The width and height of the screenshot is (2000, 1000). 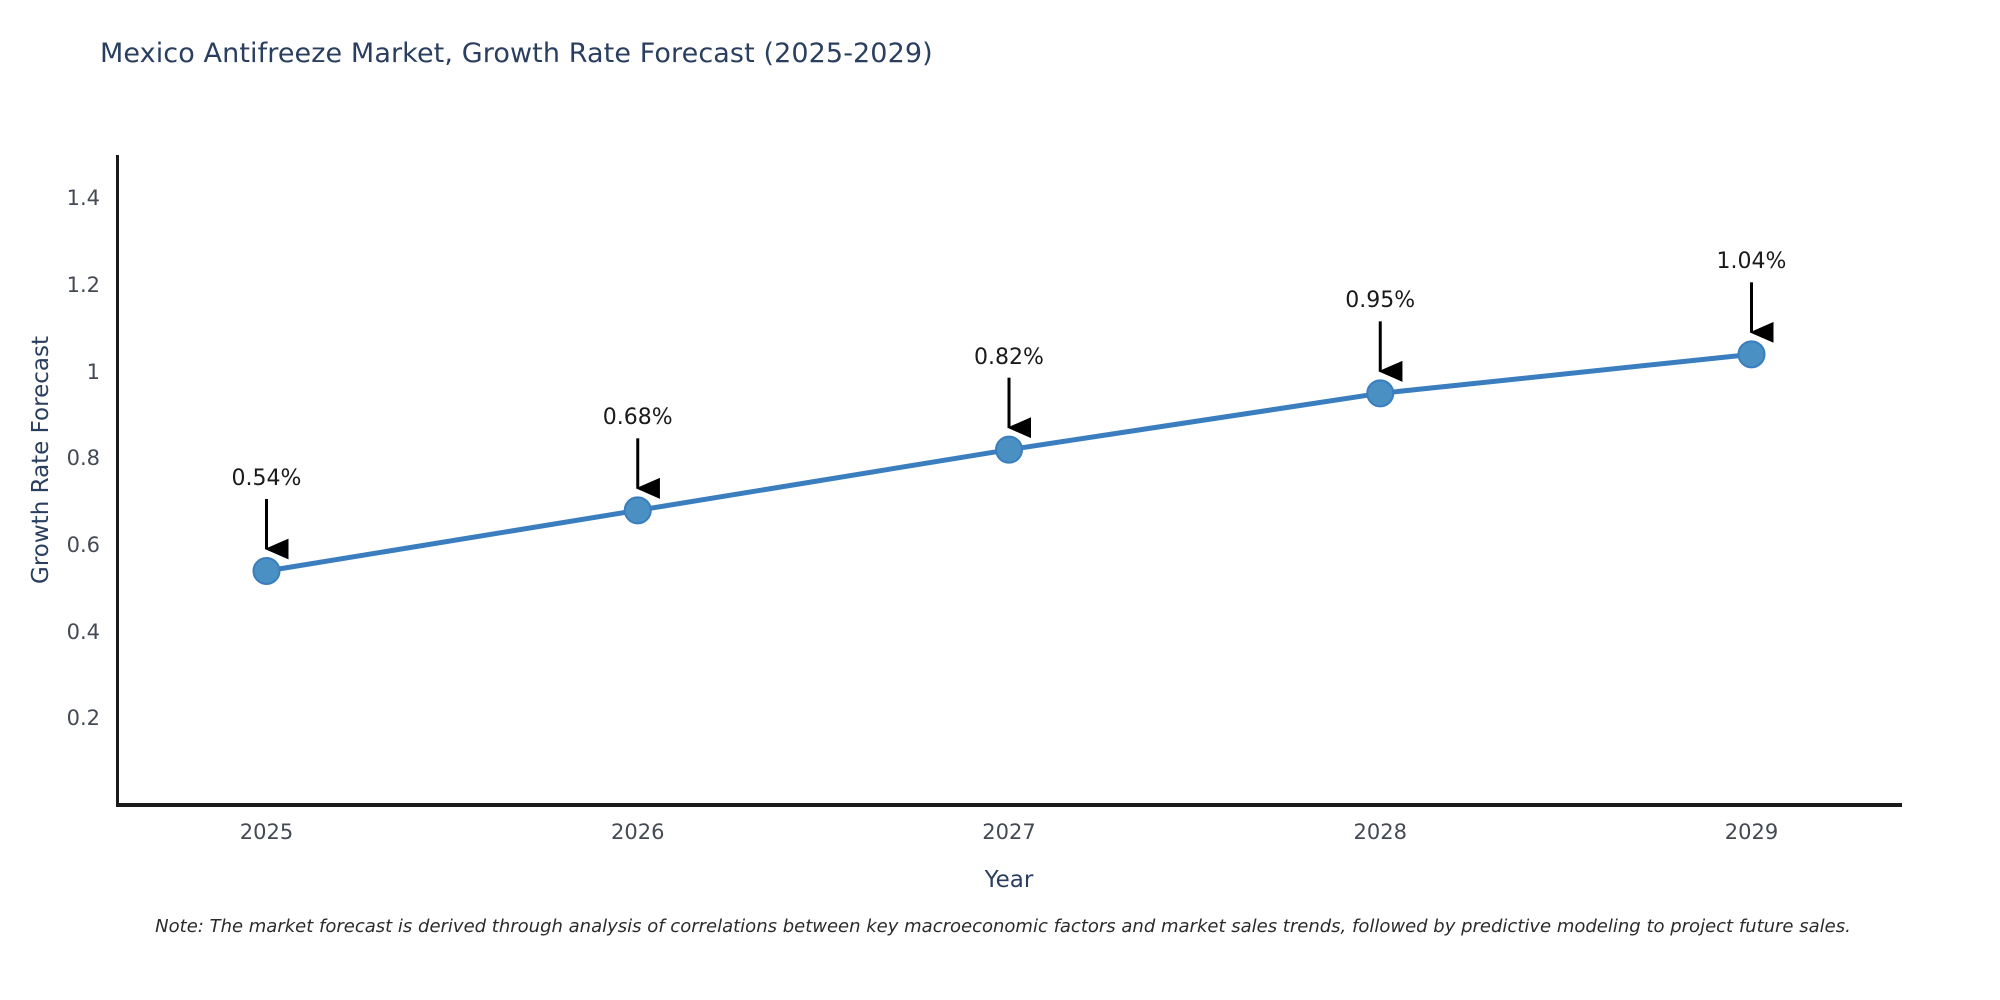 What do you see at coordinates (50, 480) in the screenshot?
I see `y-axis-ticks: 0.2 0.4 0.6 0.8 1 1.2 1.4` at bounding box center [50, 480].